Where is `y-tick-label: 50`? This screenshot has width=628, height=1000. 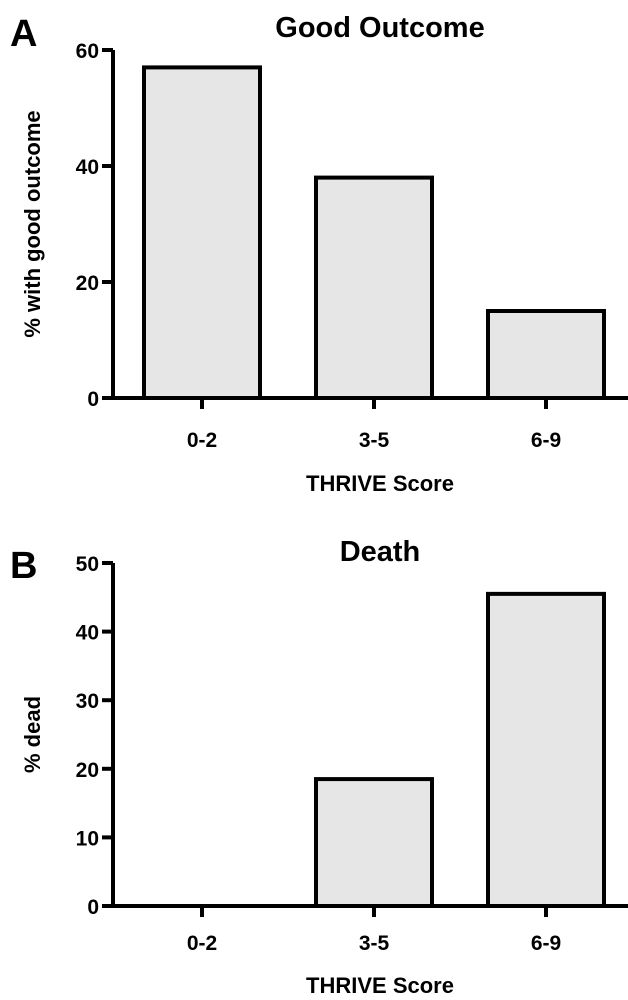 y-tick-label: 50 is located at coordinates (87, 564).